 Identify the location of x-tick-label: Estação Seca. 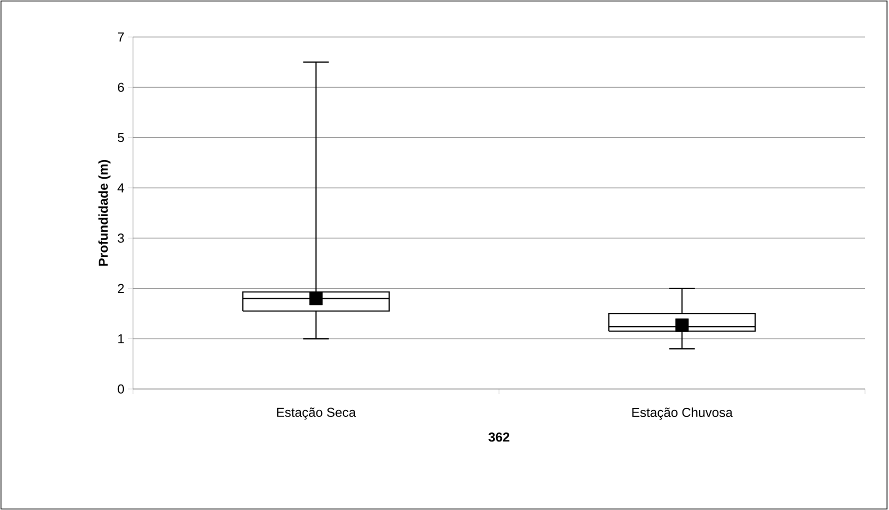
(316, 414).